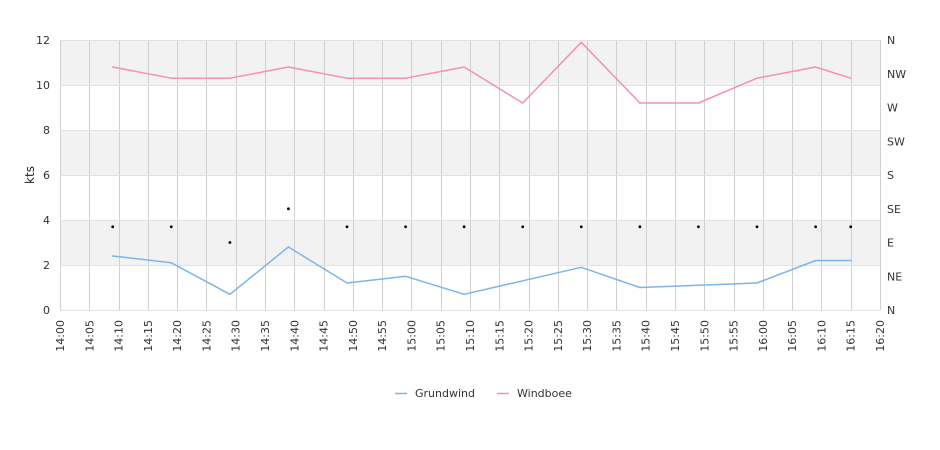 The width and height of the screenshot is (940, 450). Describe the element at coordinates (46, 220) in the screenshot. I see `y-tick-label: 4` at that location.